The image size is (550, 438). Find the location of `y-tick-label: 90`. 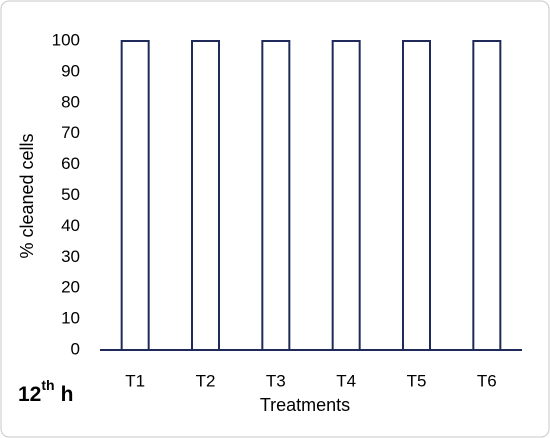

y-tick-label: 90 is located at coordinates (70, 70).